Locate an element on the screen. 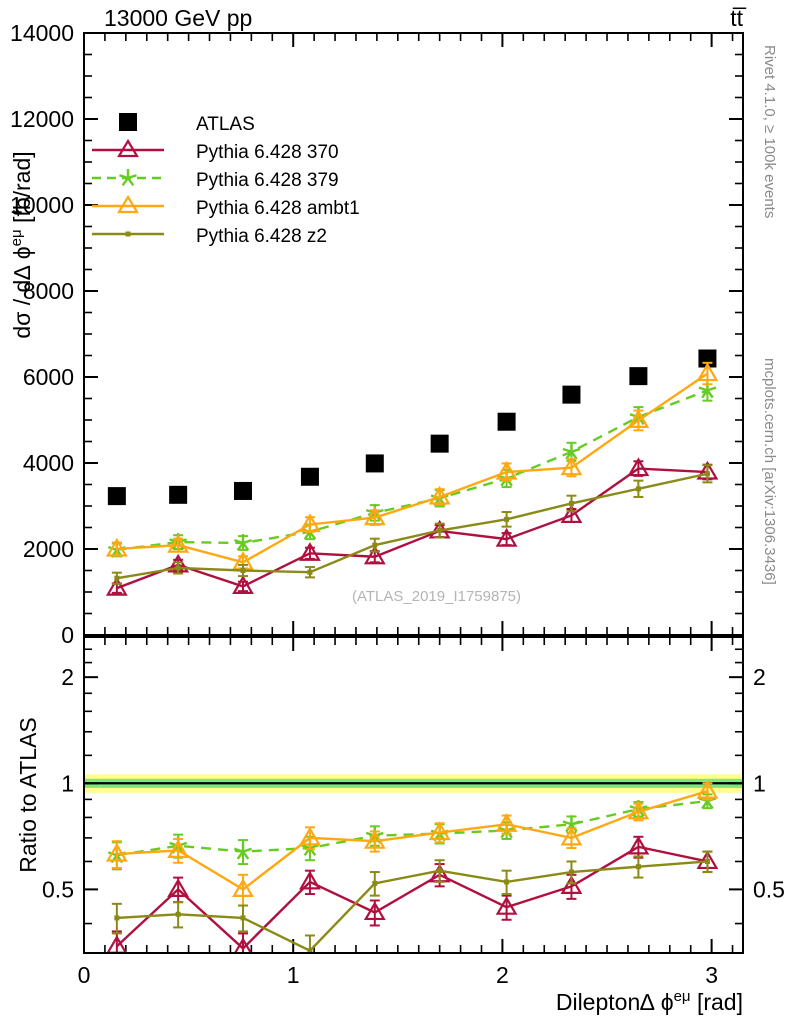 The width and height of the screenshot is (786, 1024). y-tick-label: 4000 is located at coordinates (48, 463).